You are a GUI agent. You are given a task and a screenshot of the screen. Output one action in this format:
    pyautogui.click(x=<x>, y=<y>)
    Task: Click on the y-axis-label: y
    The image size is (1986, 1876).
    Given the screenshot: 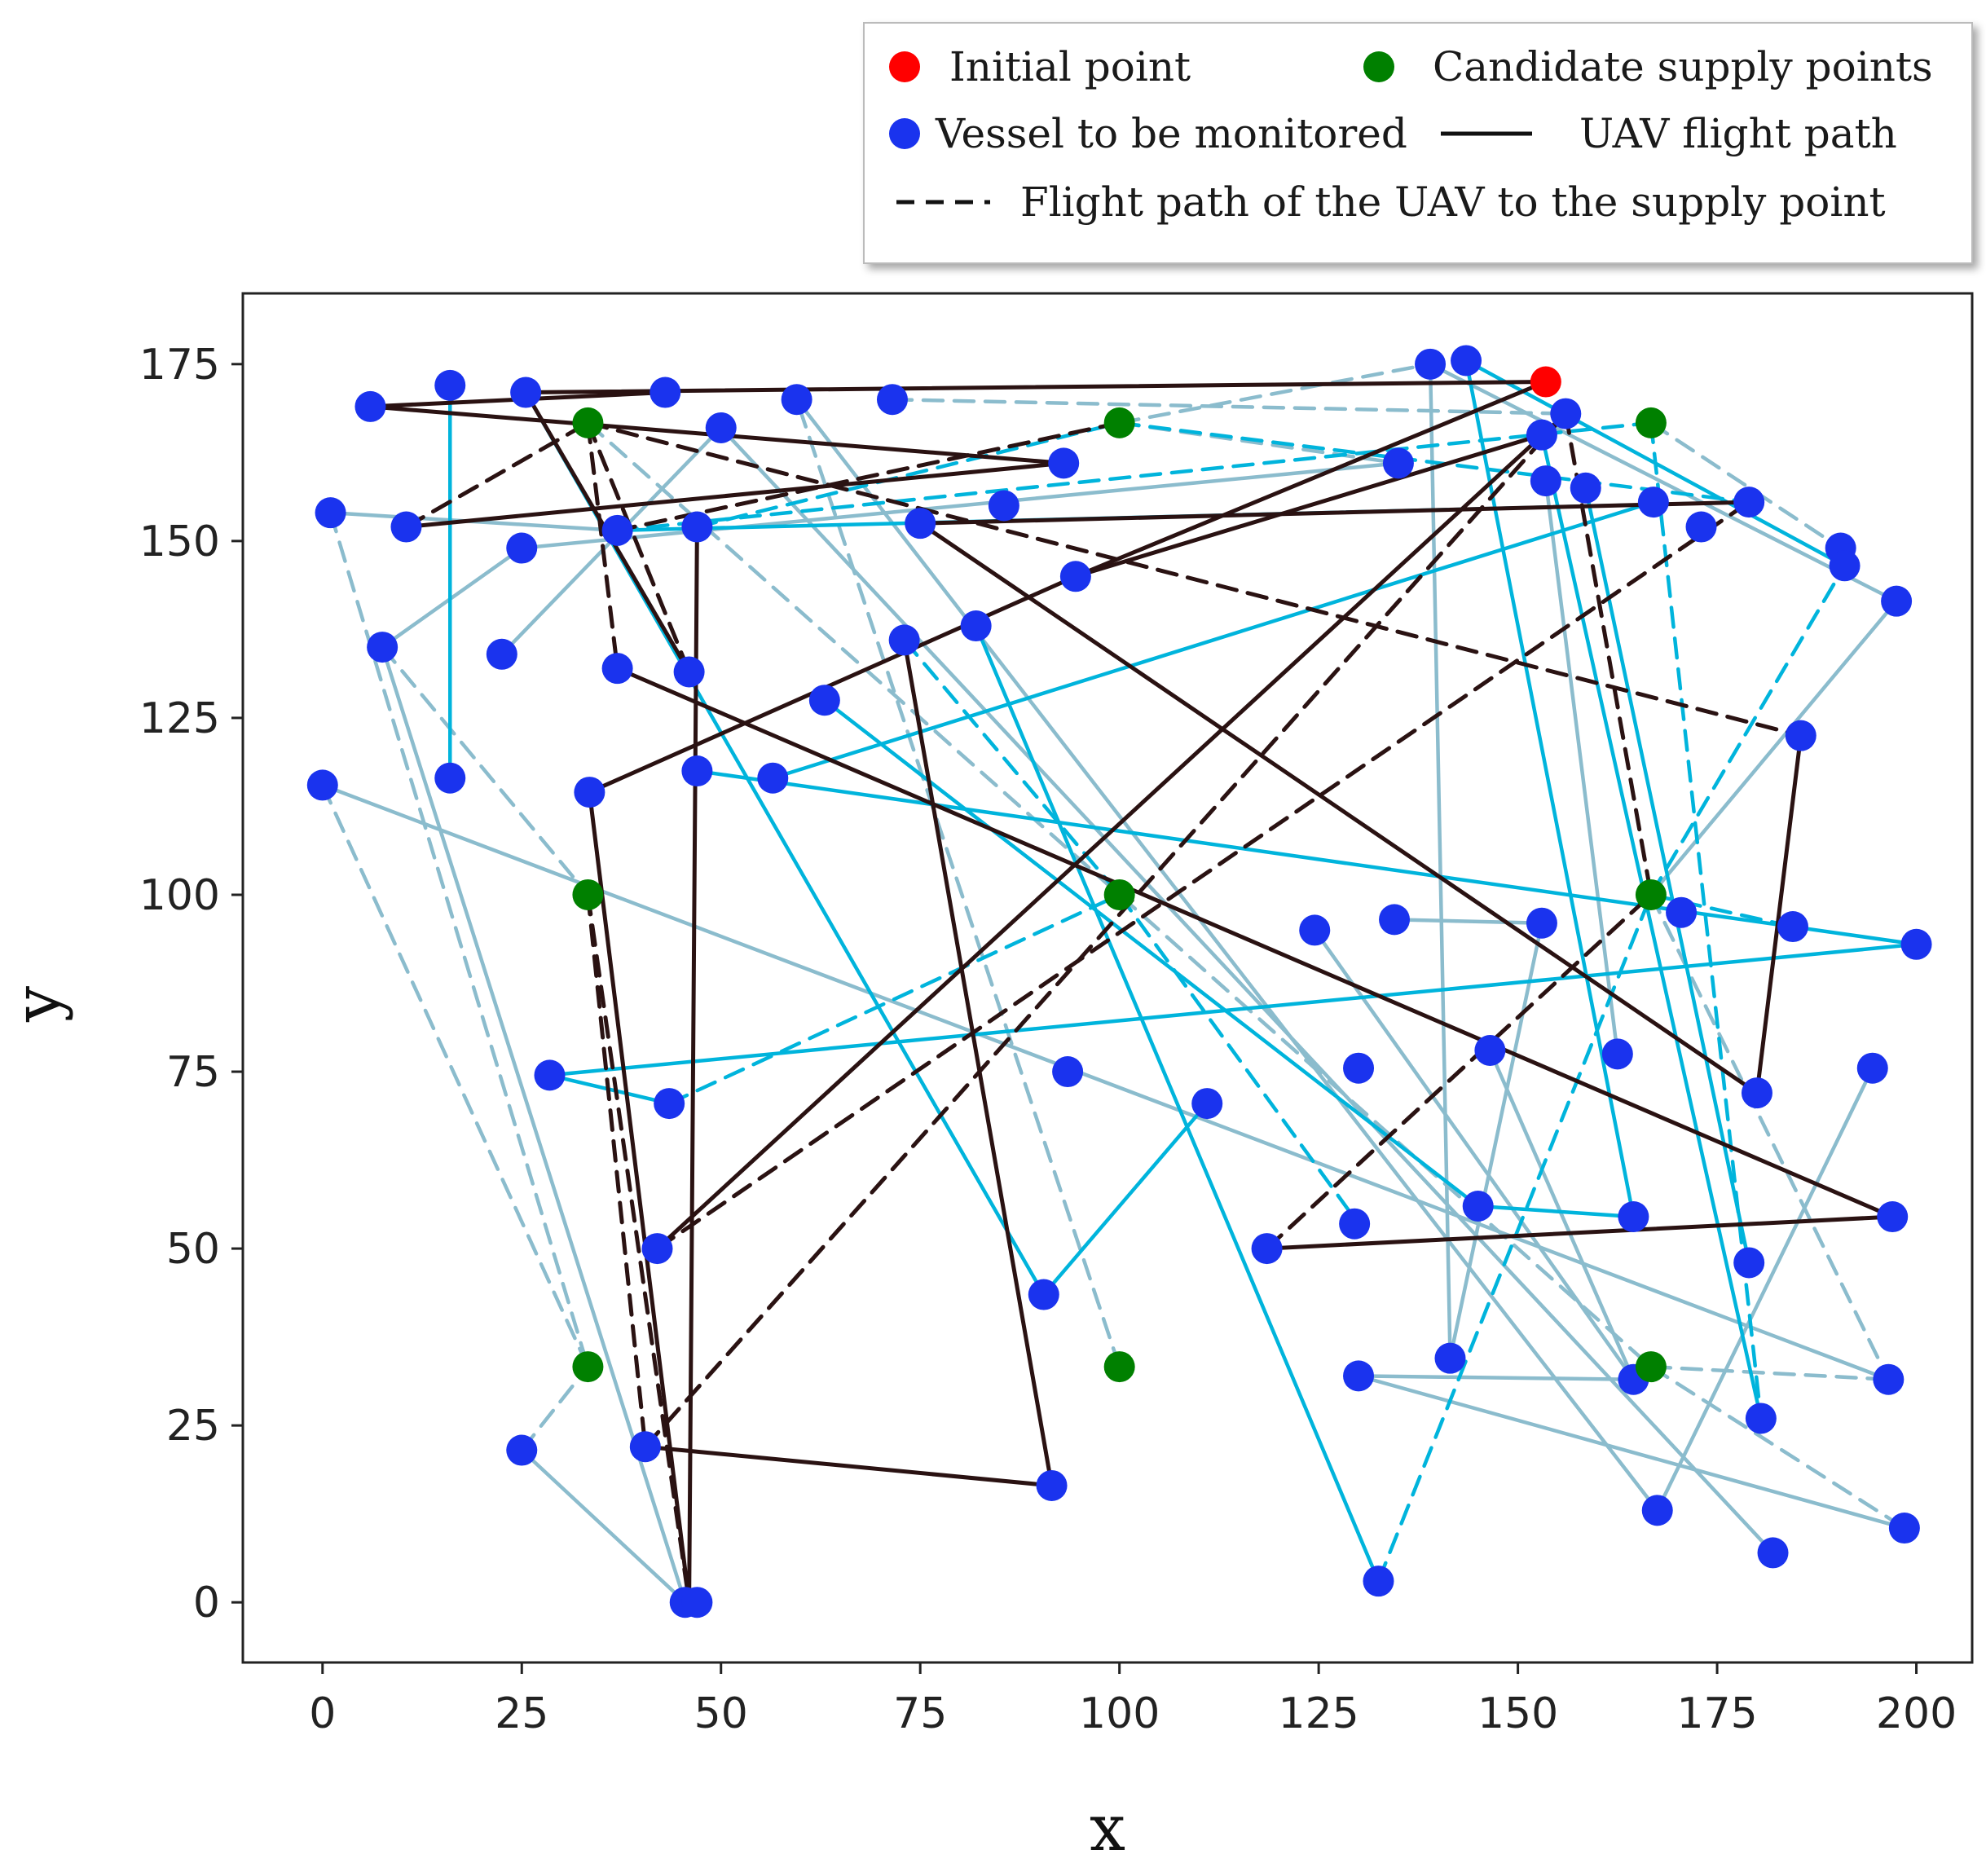 What is the action you would take?
    pyautogui.click(x=37, y=1004)
    